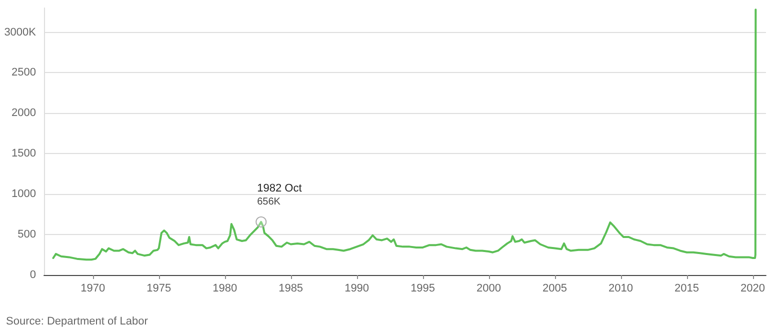 This screenshot has width=768, height=335. Describe the element at coordinates (225, 288) in the screenshot. I see `x-tick-label: 1980` at that location.